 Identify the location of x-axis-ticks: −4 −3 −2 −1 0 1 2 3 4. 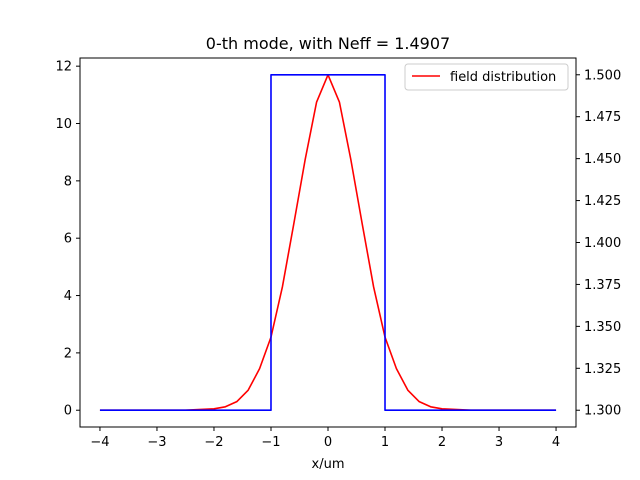
(325, 438).